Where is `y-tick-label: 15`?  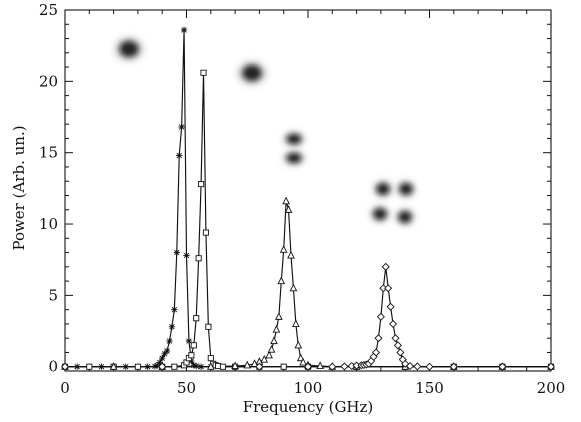
y-tick-label: 15 is located at coordinates (48, 153).